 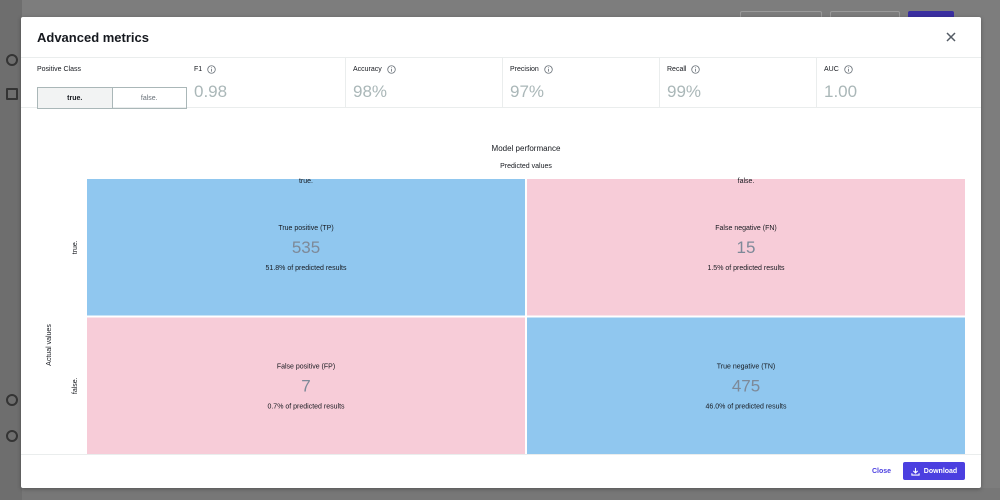 I want to click on user-icon, so click(x=12, y=436).